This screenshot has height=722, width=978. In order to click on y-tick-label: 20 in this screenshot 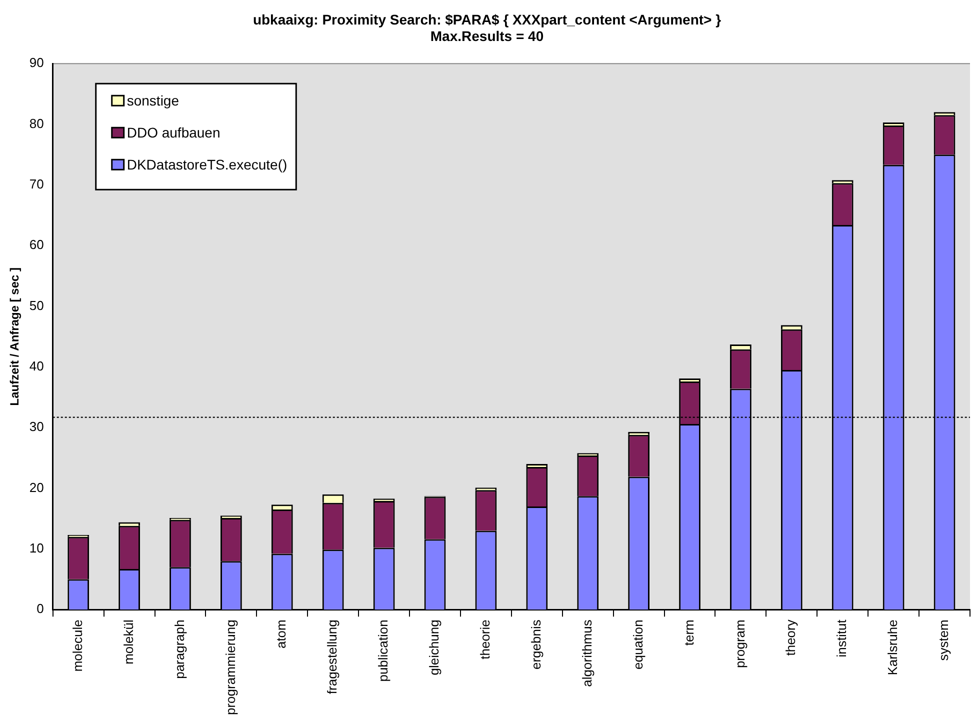, I will do `click(36, 487)`.